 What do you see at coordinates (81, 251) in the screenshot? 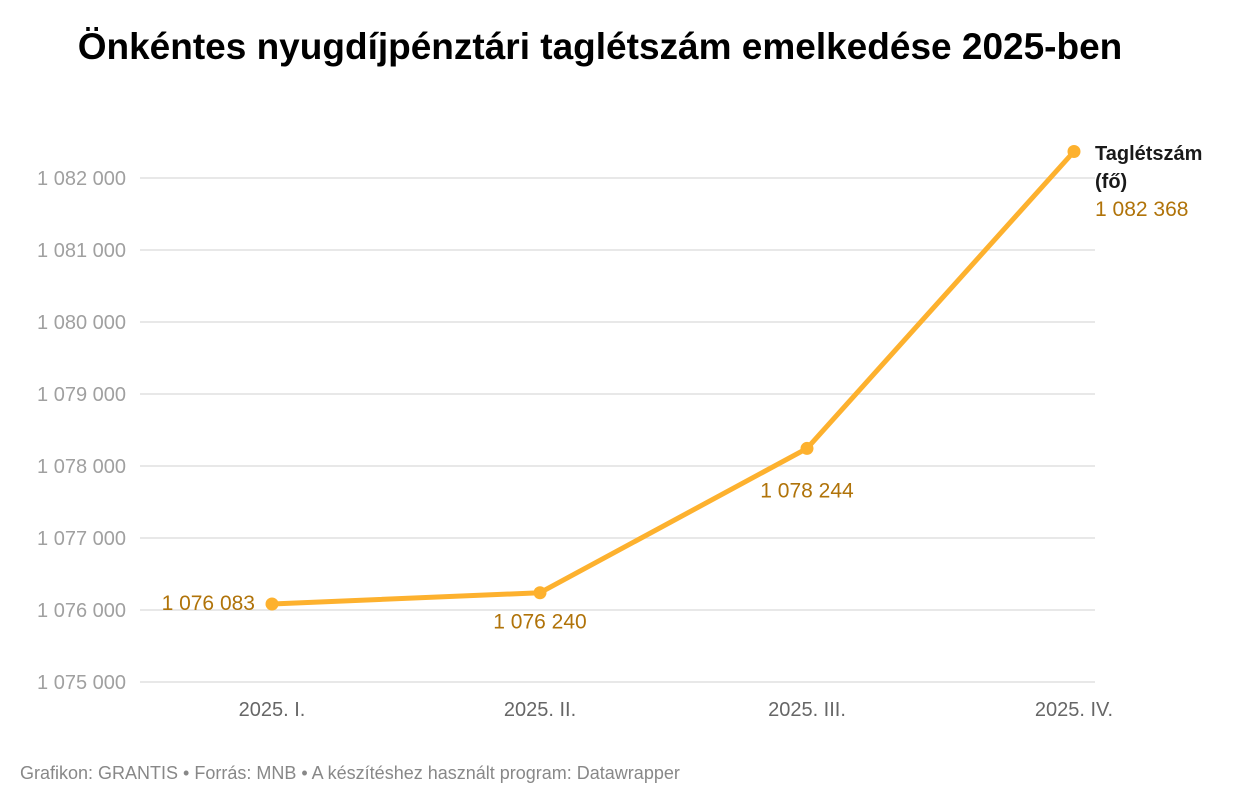
I see `y-tick-label: 1 081 000` at bounding box center [81, 251].